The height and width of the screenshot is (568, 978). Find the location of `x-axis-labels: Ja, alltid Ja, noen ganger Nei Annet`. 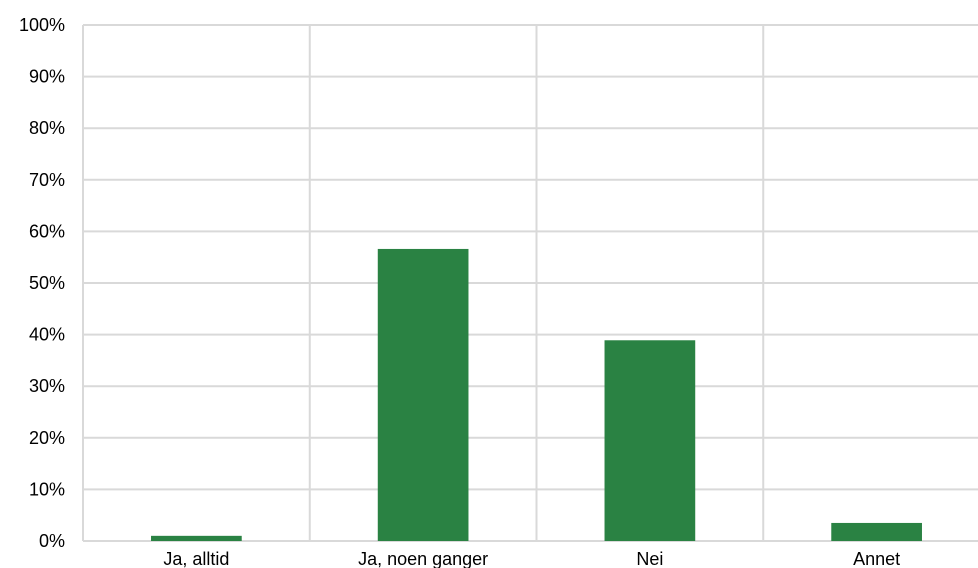

x-axis-labels: Ja, alltid Ja, noen ganger Nei Annet is located at coordinates (531, 558).